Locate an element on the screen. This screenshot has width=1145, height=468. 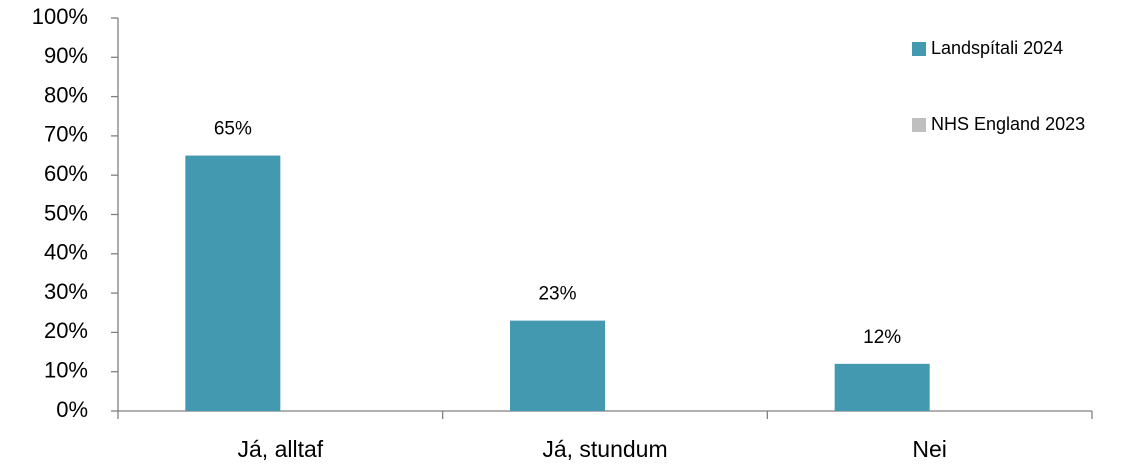
legend-label: NHS England 2023 is located at coordinates (1008, 124).